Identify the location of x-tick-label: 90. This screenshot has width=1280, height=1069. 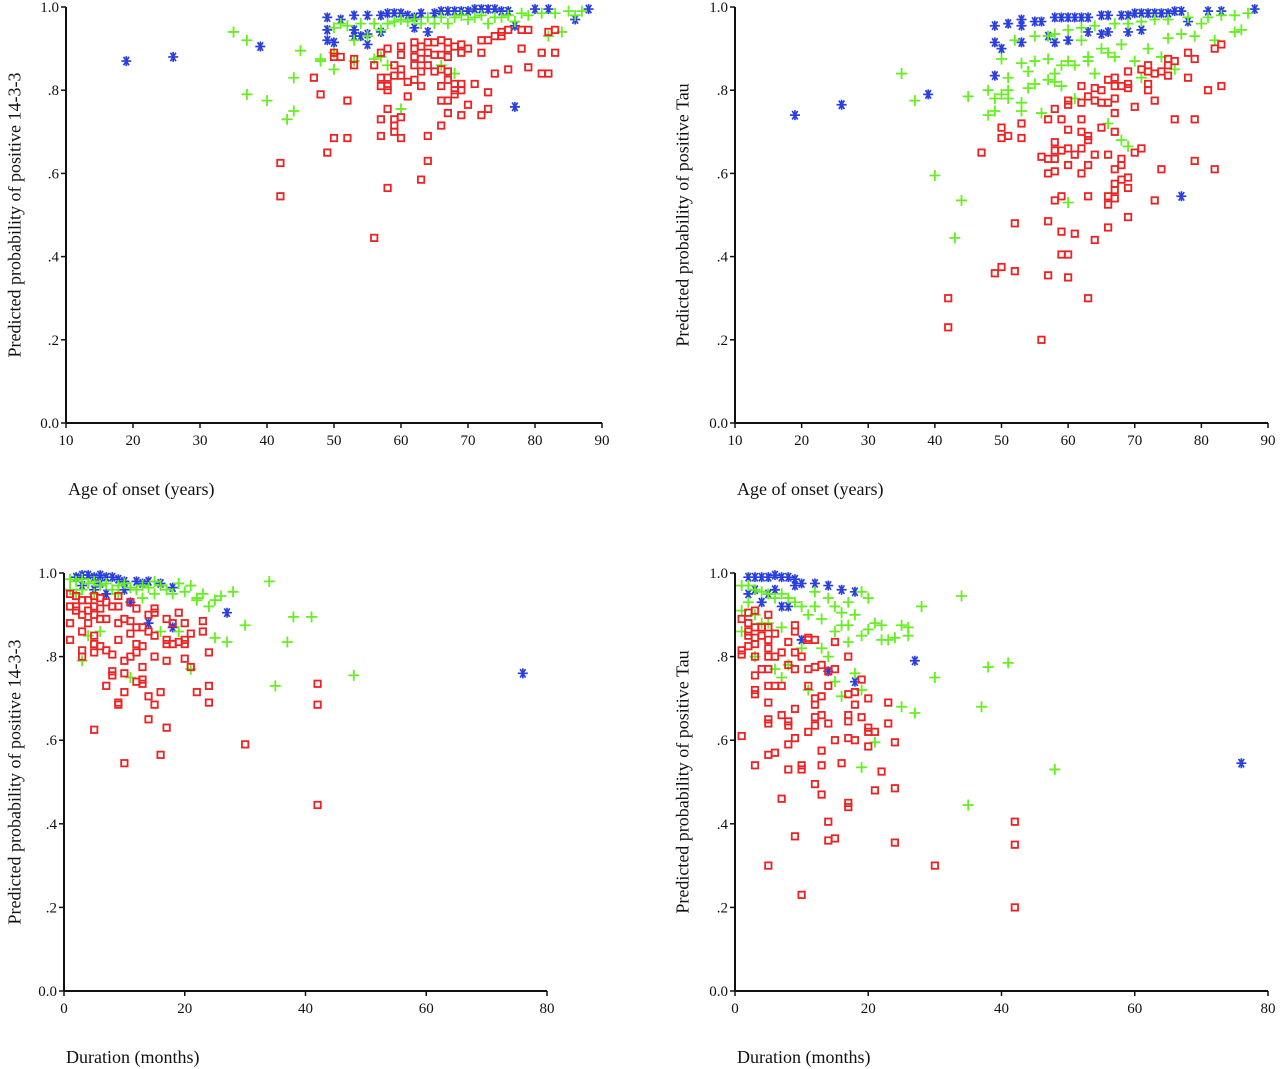
(602, 441).